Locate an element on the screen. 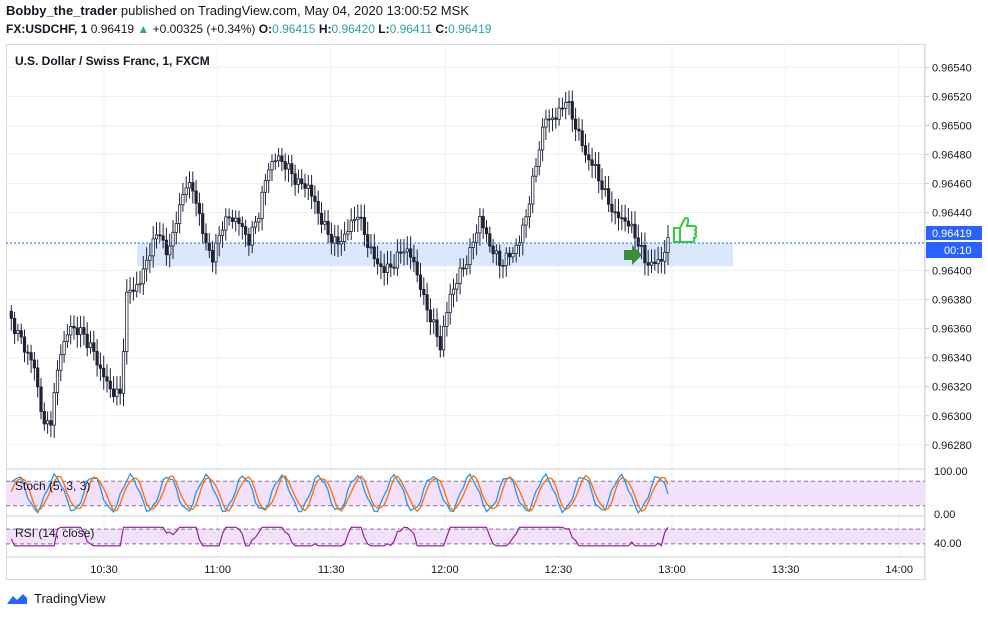 Image resolution: width=988 pixels, height=618 pixels. last-price-tag is located at coordinates (954, 233).